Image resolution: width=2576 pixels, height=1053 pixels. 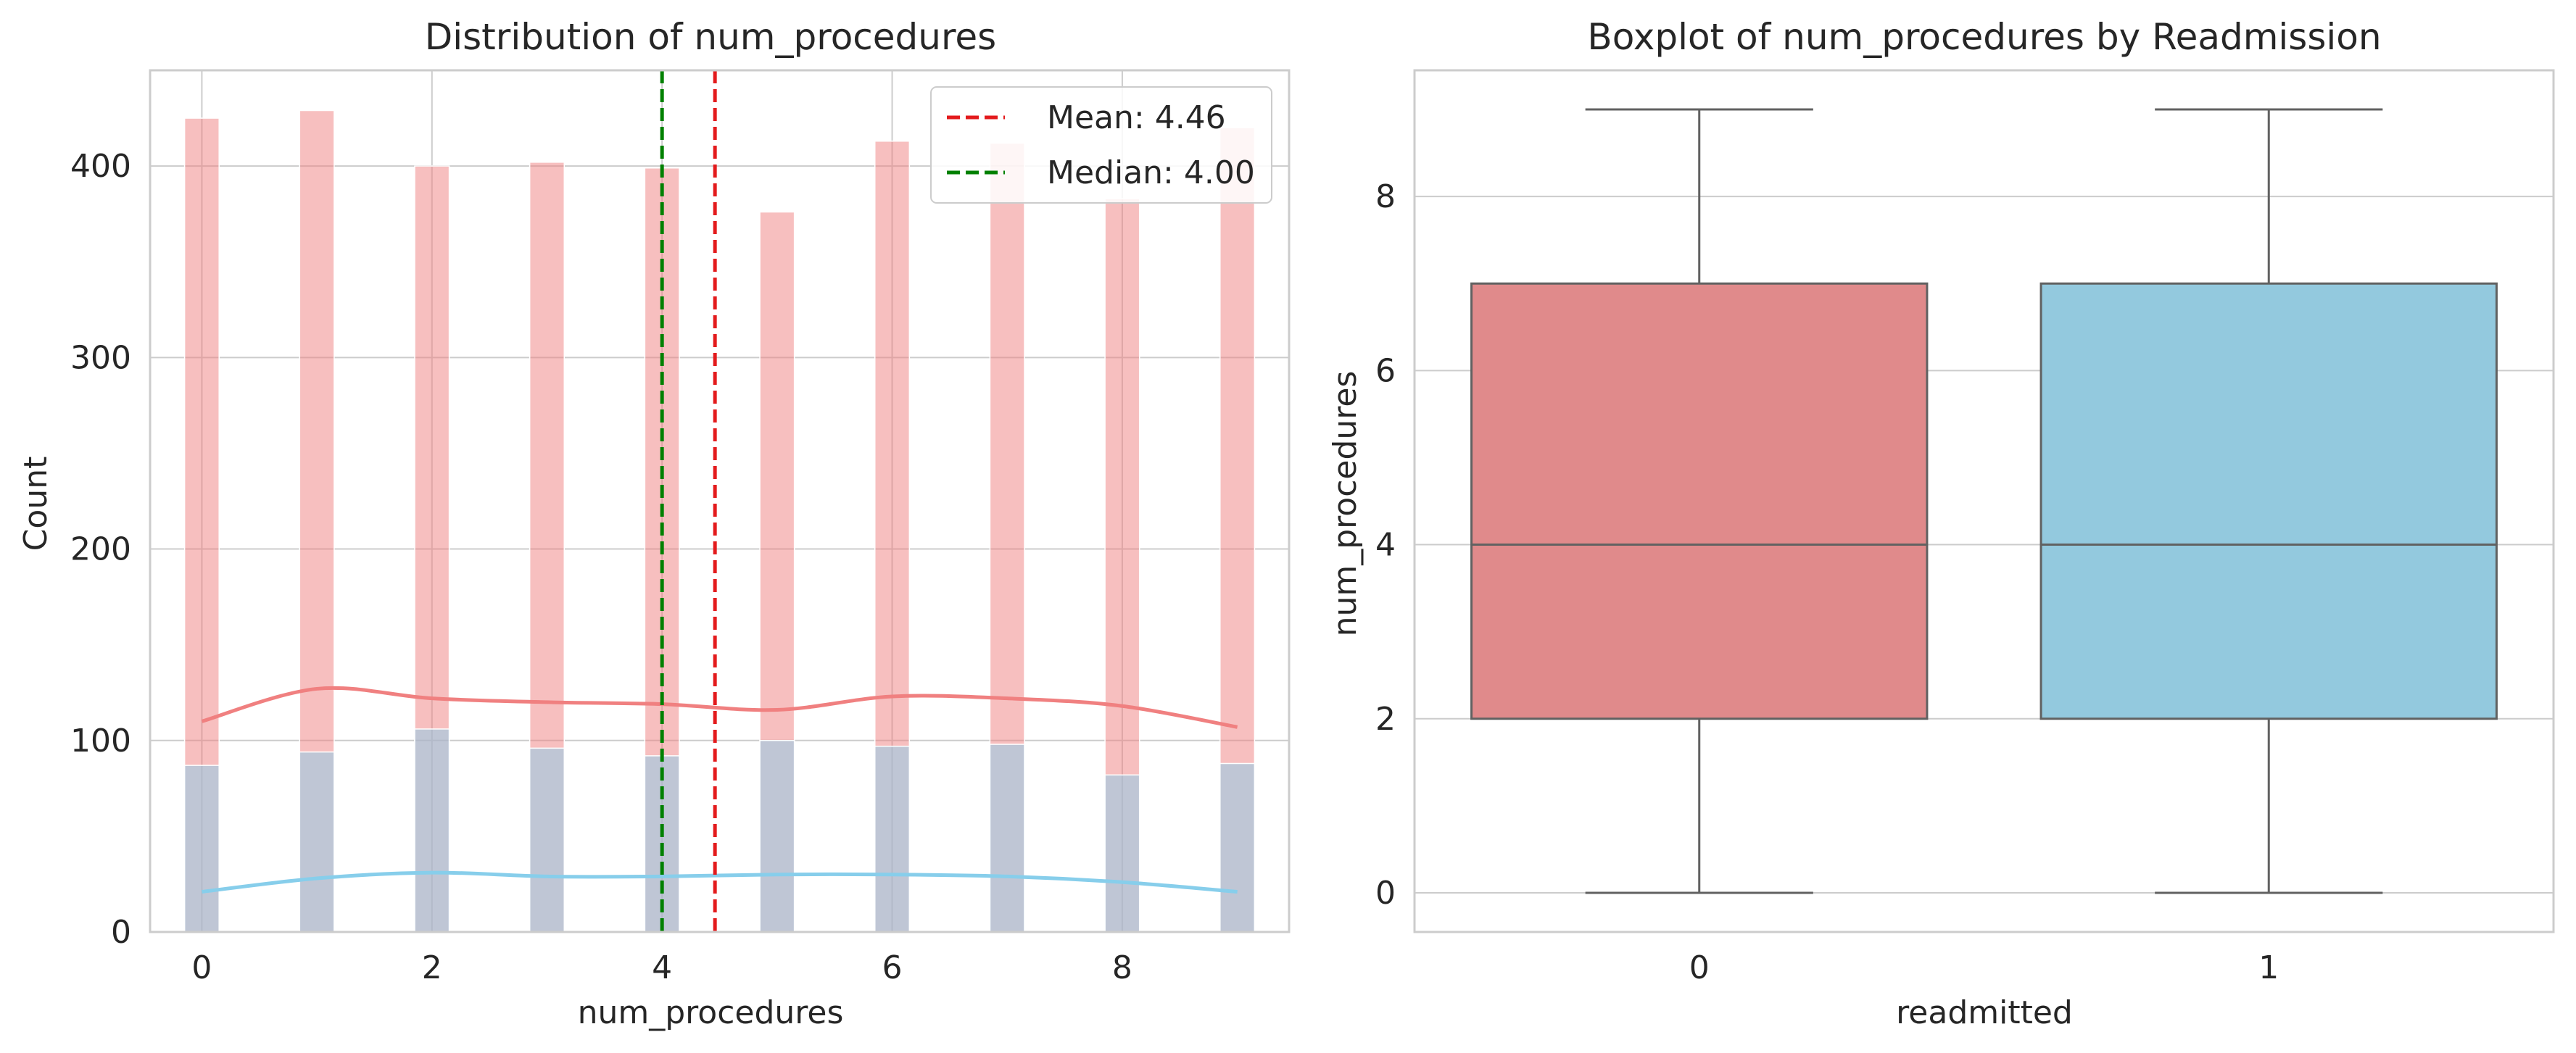 What do you see at coordinates (1385, 196) in the screenshot?
I see `y-tick-label: 8` at bounding box center [1385, 196].